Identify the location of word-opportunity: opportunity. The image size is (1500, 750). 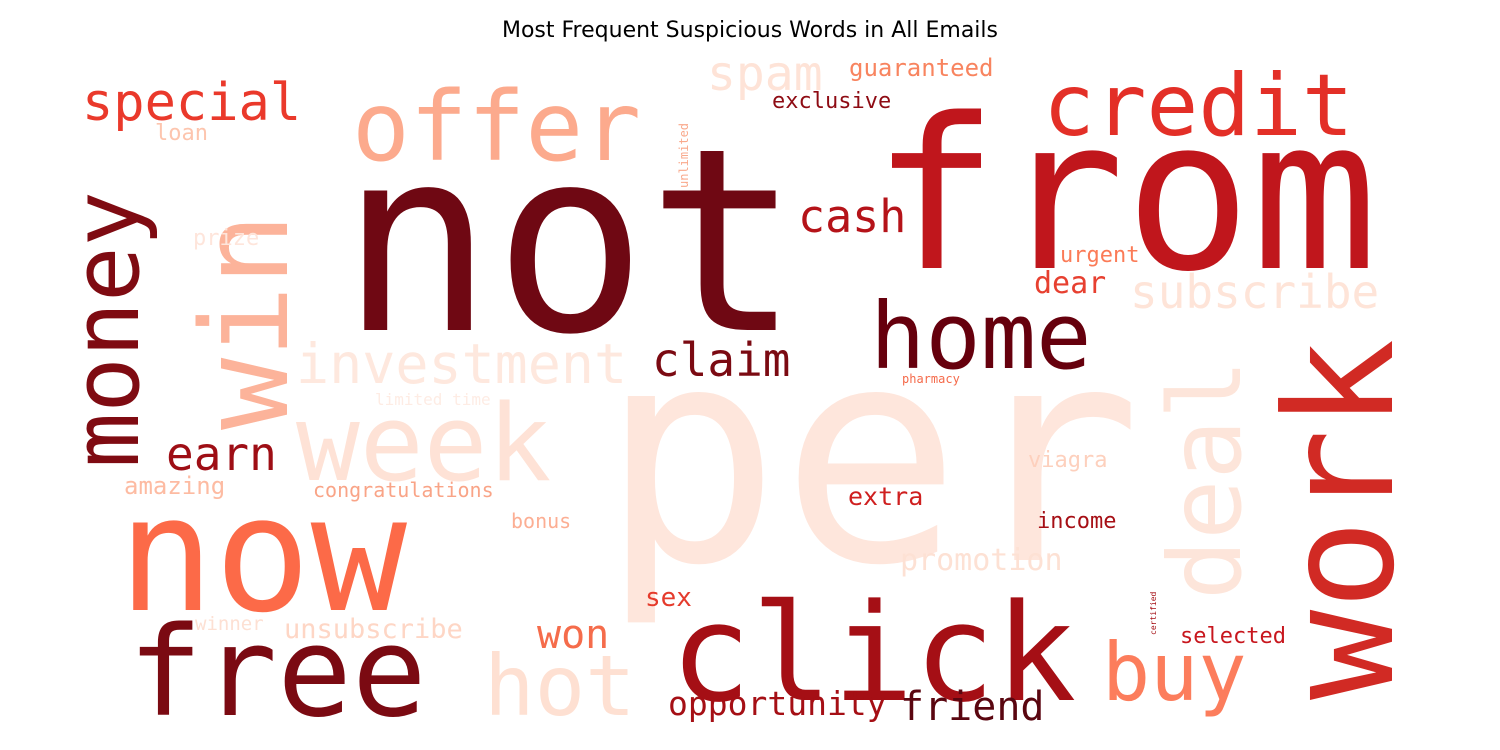
(777, 703).